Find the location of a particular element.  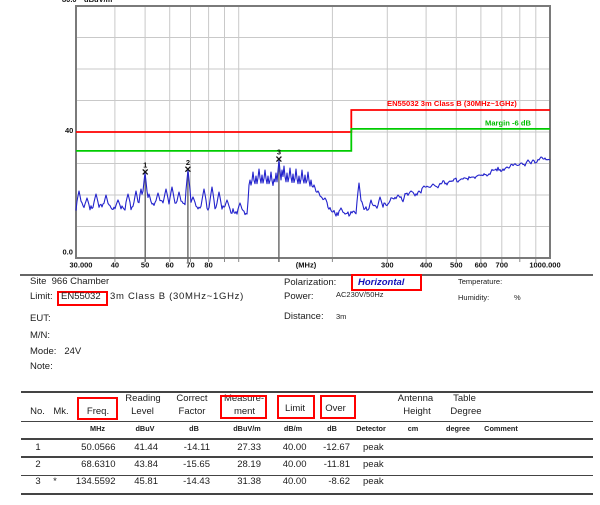

svg-text: 1000.000 is located at coordinates (544, 265).